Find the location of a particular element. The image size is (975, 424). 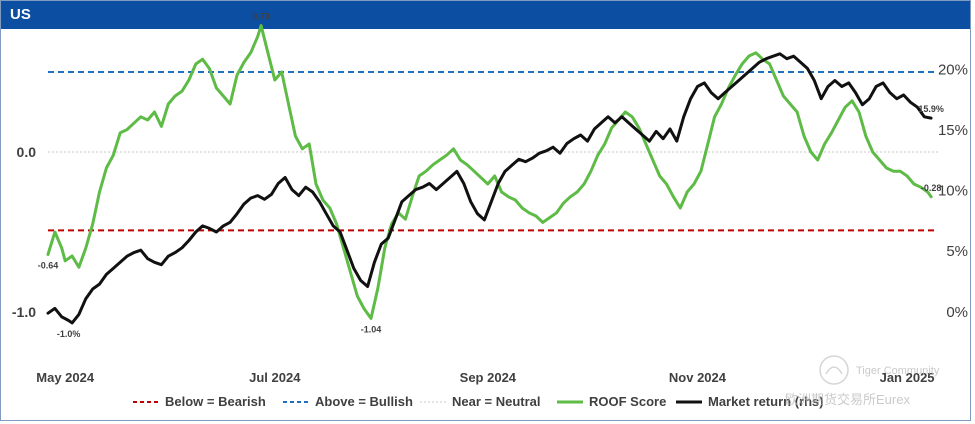

data-label: 0.79 is located at coordinates (261, 17).